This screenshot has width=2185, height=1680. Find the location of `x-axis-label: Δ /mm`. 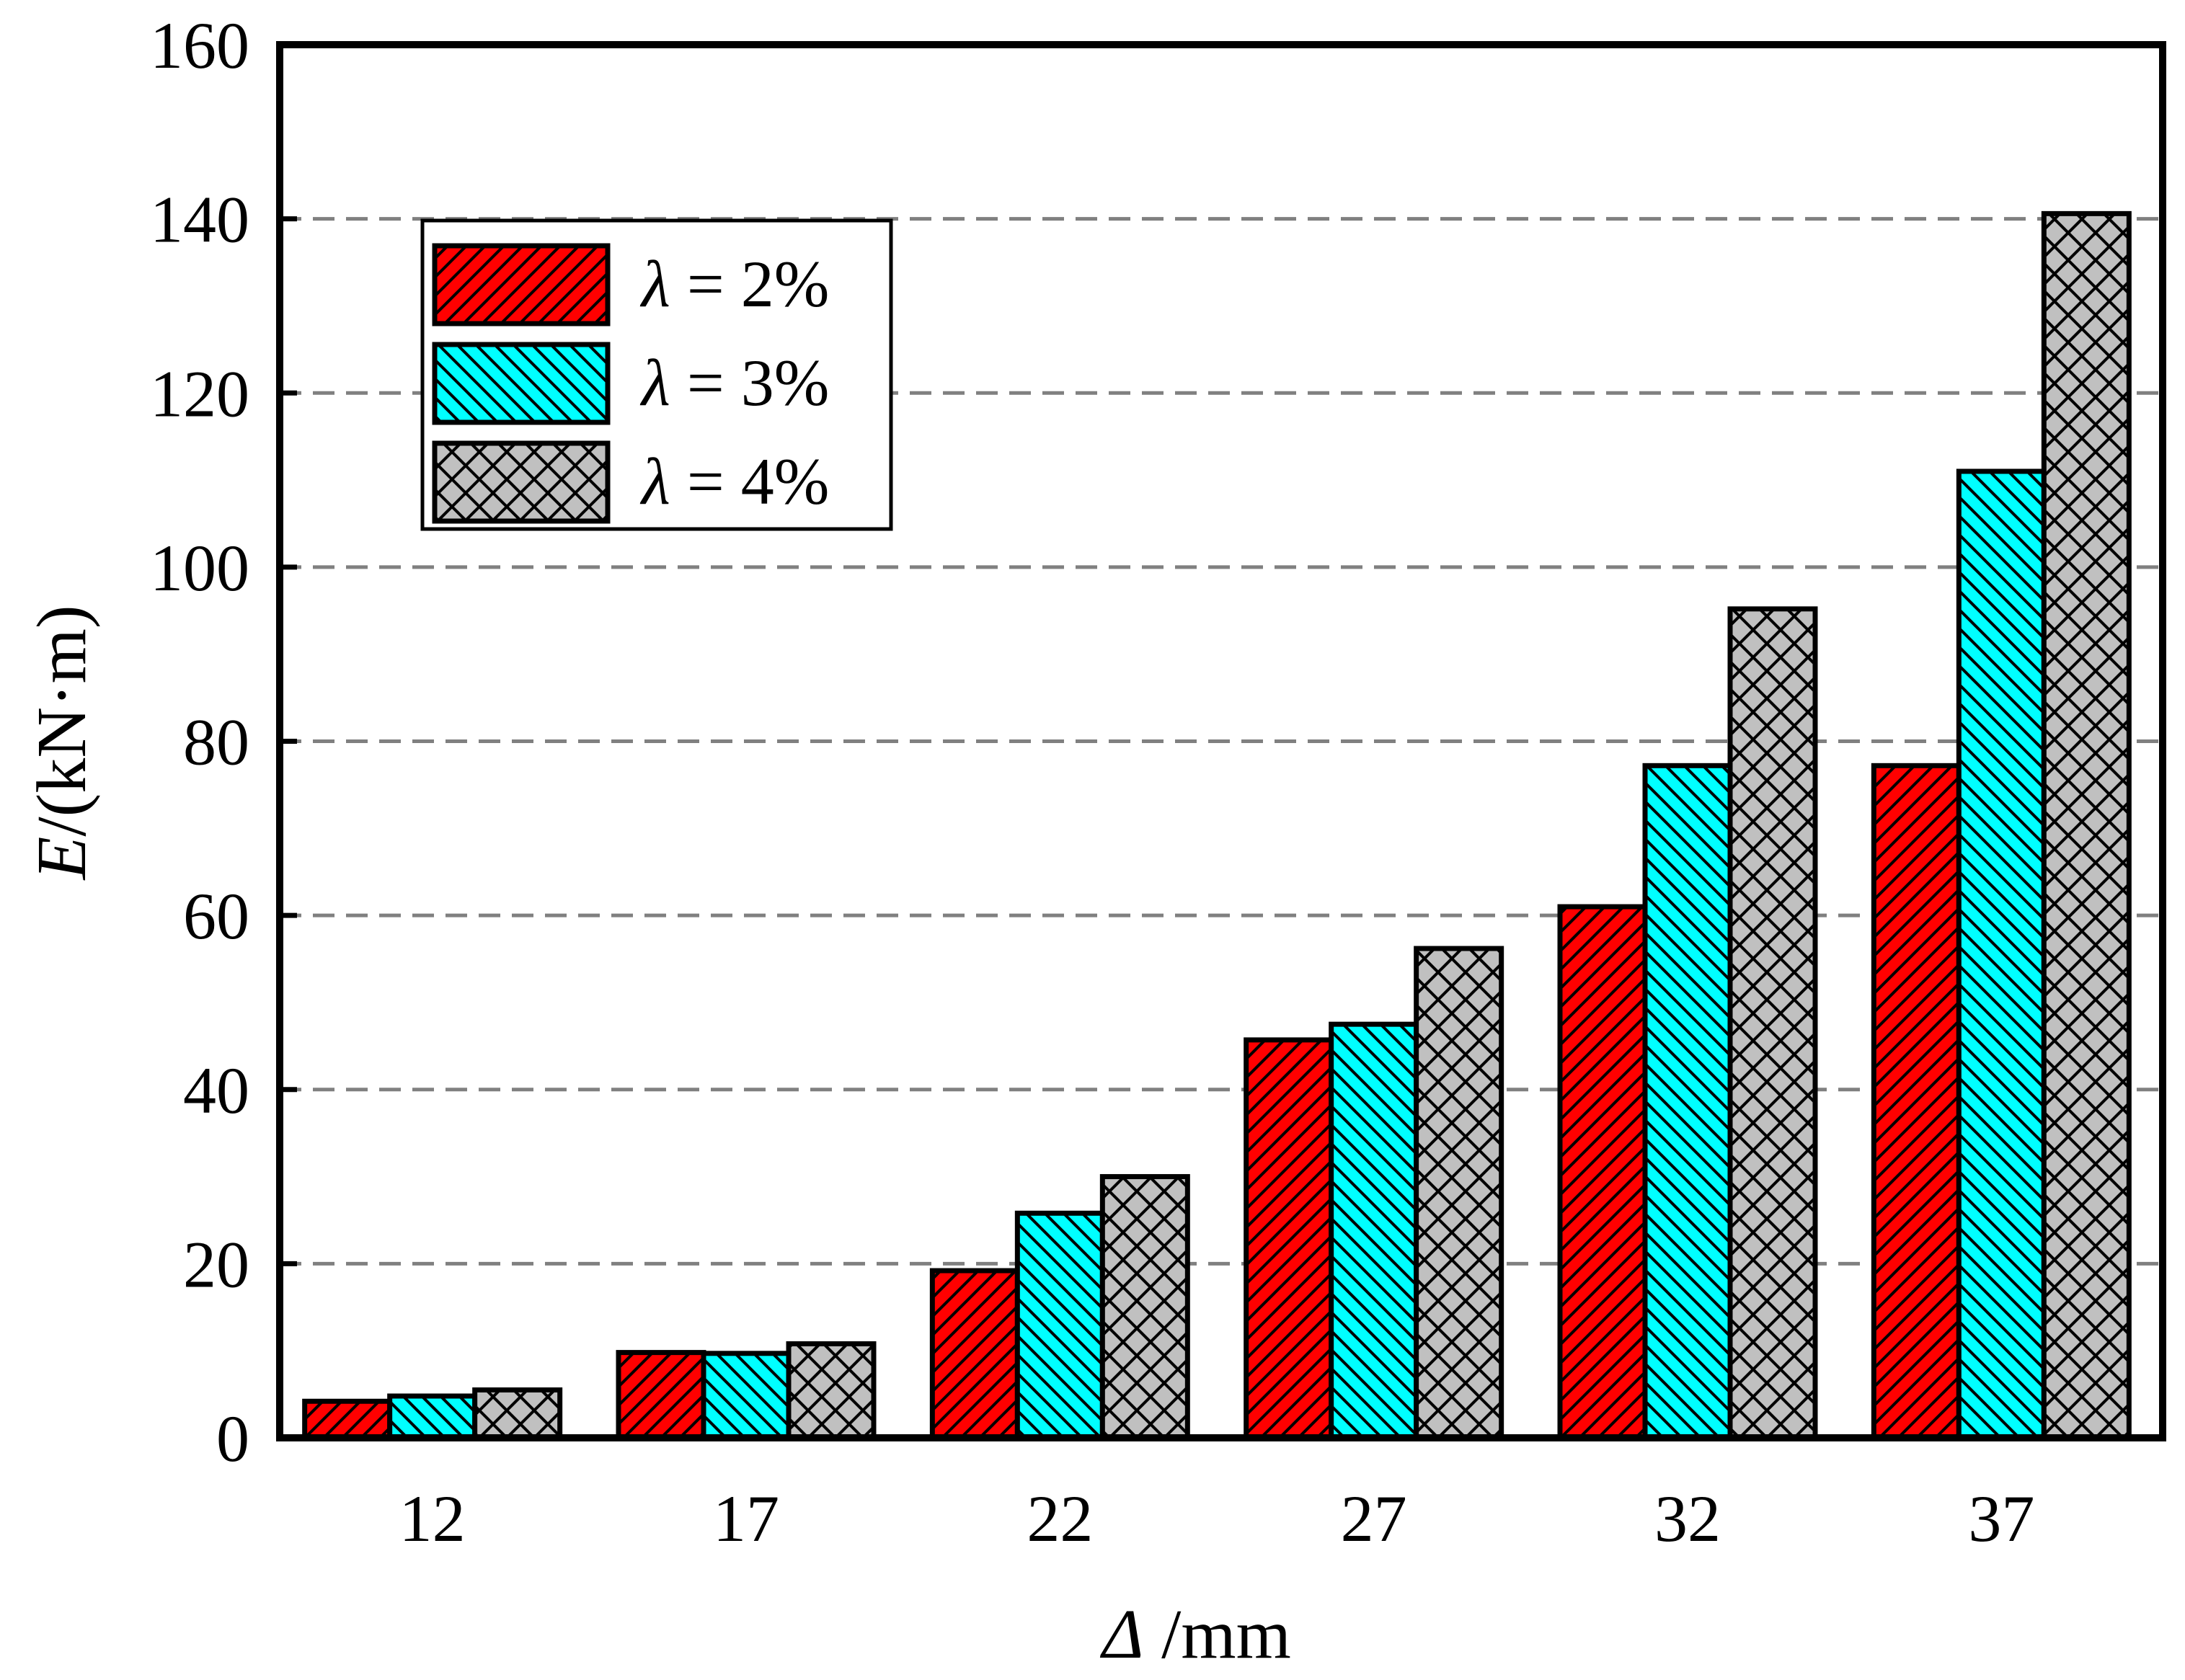

x-axis-label: Δ /mm is located at coordinates (1195, 1635).